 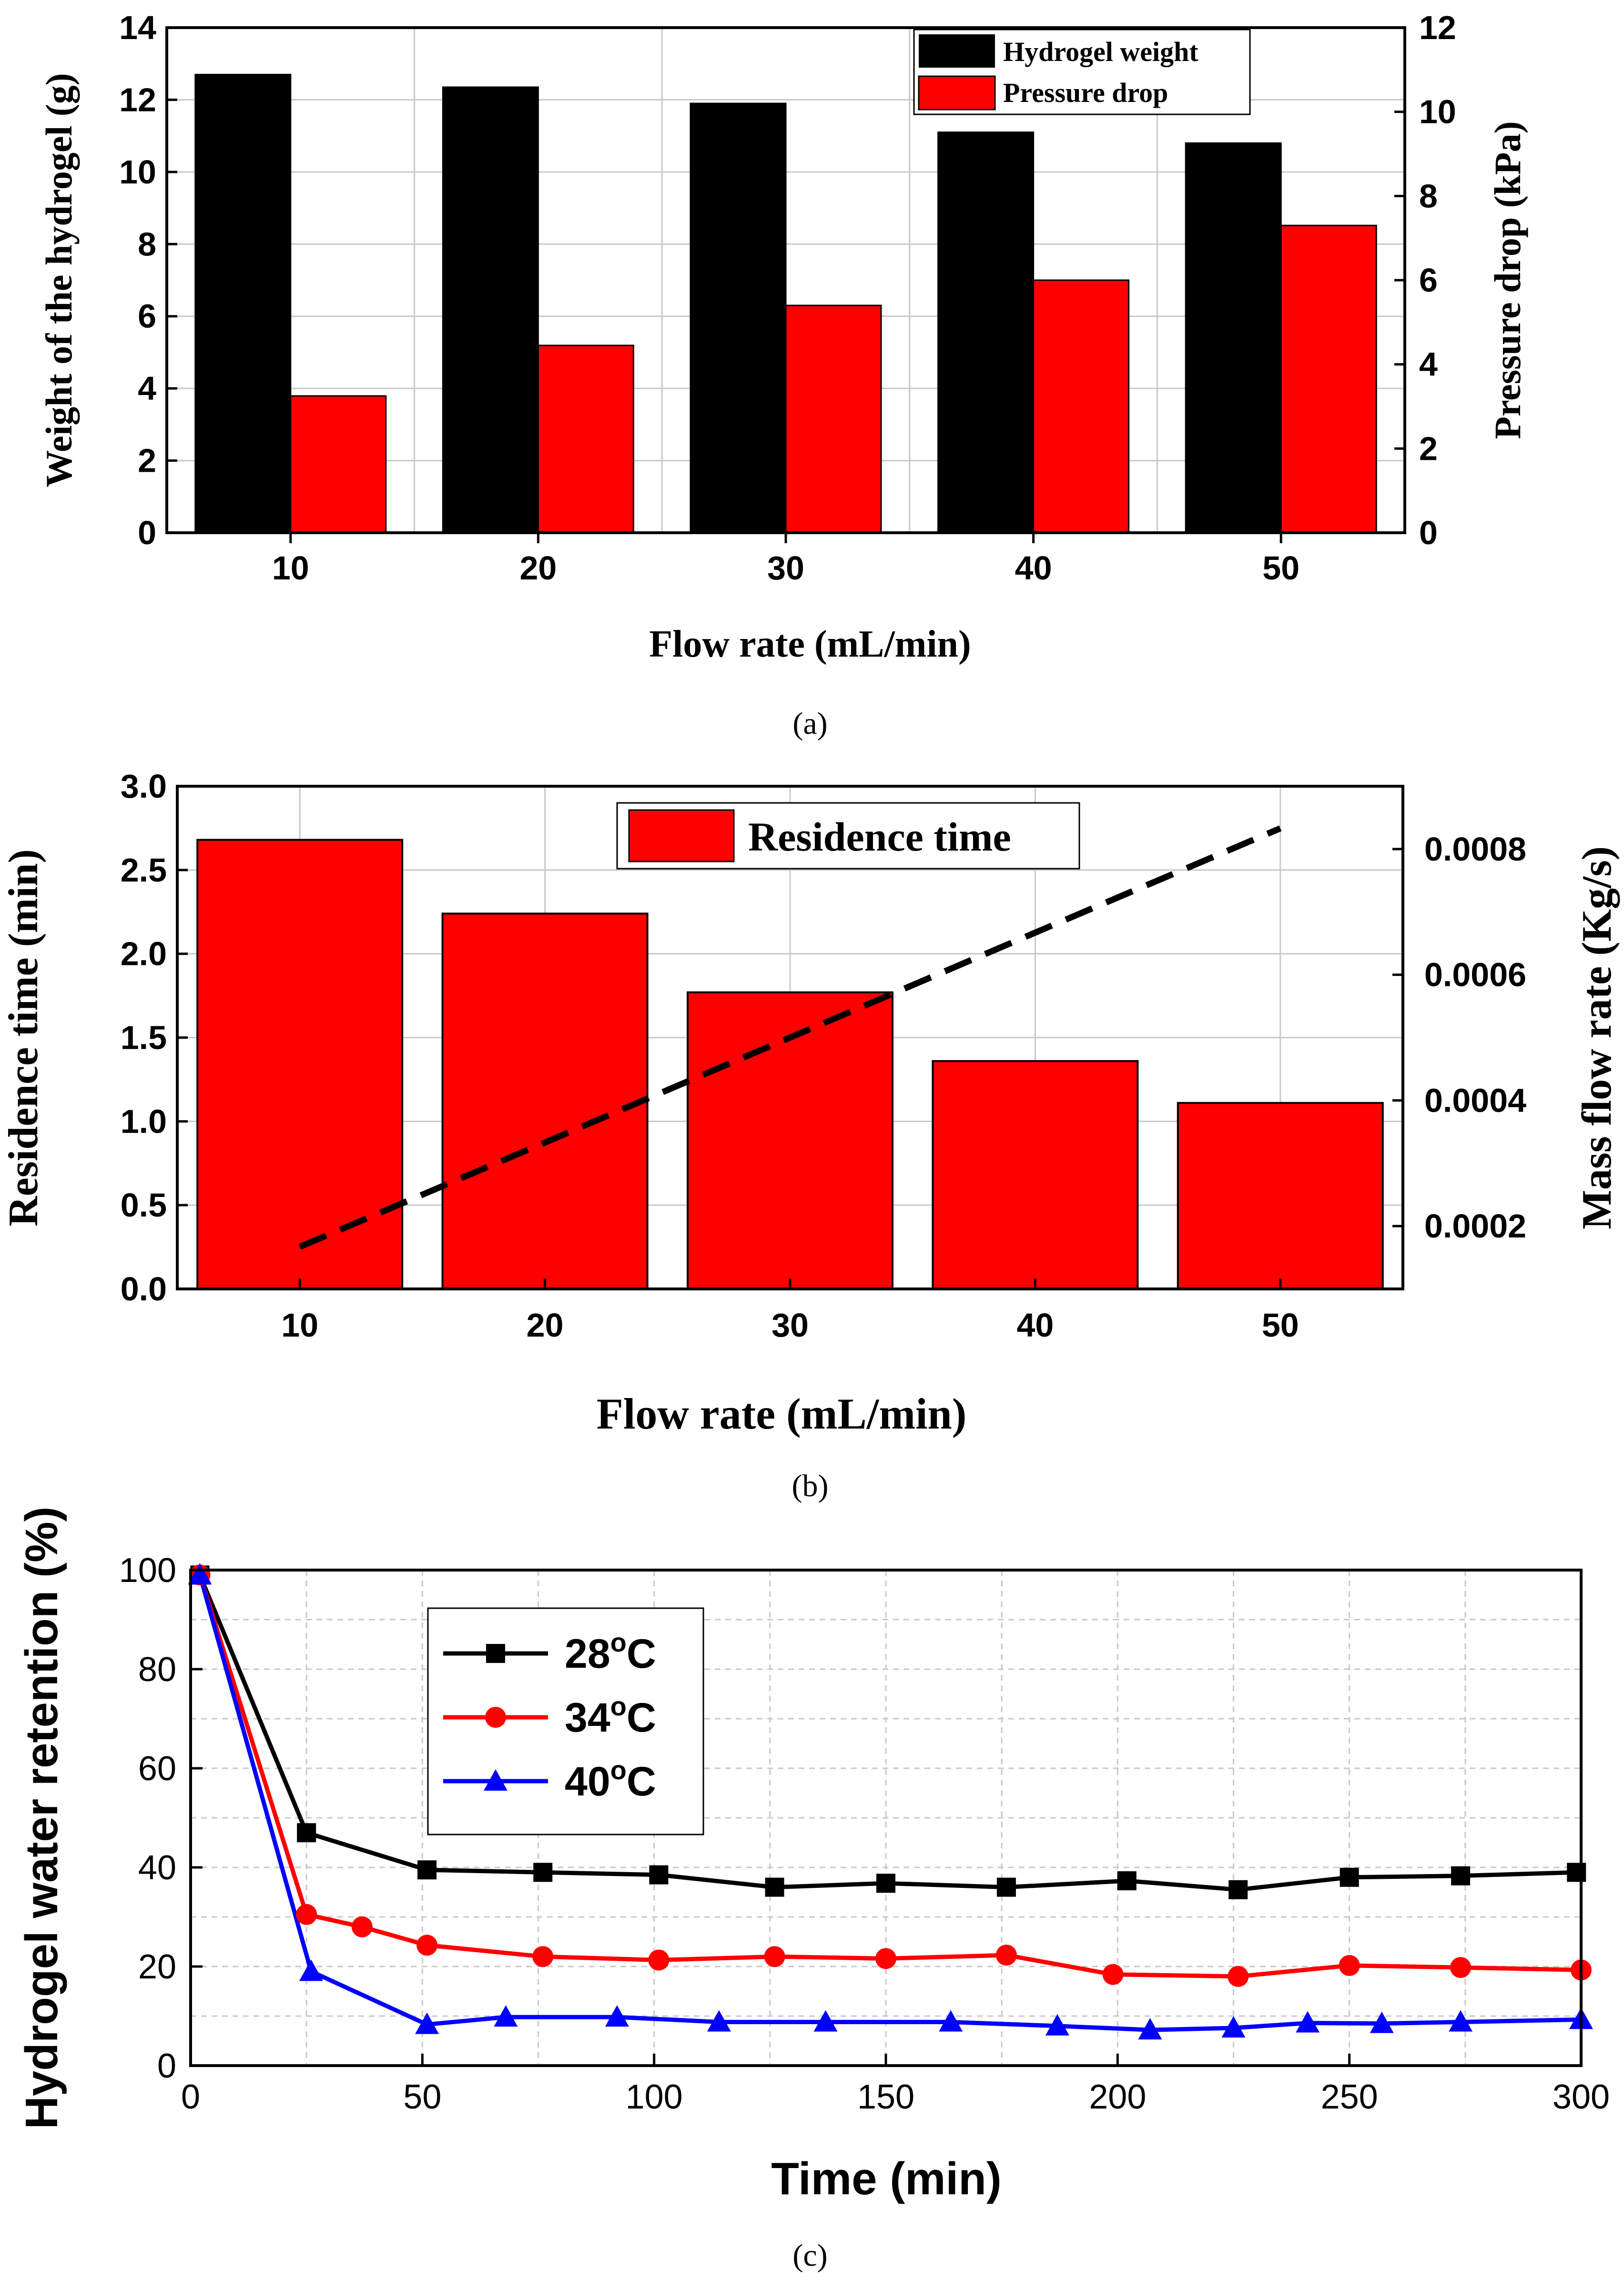 I want to click on x-tick-label: 100, so click(x=654, y=2097).